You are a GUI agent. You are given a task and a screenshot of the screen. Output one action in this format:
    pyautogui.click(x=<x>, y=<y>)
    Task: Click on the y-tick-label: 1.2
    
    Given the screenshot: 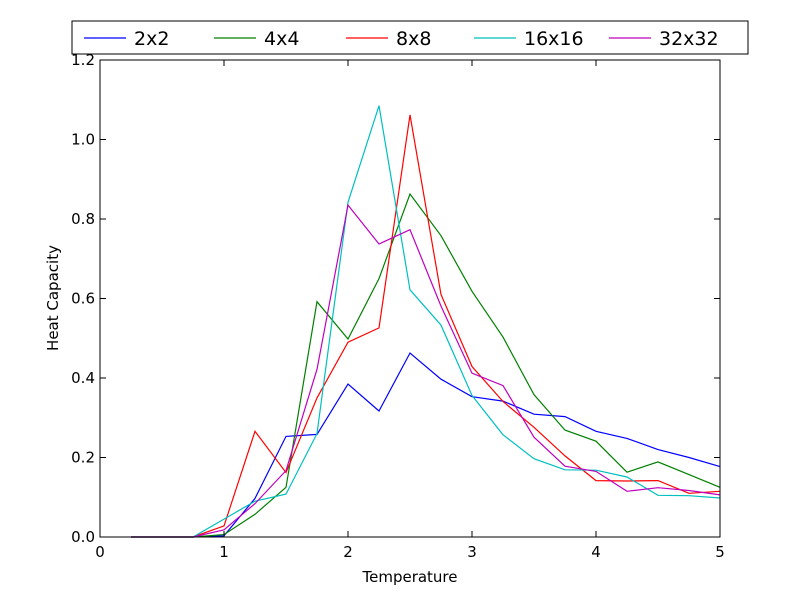 What is the action you would take?
    pyautogui.click(x=83, y=60)
    